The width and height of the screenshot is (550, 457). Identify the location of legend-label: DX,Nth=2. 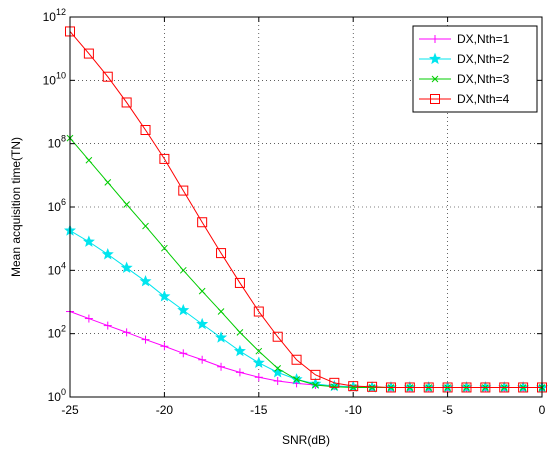
(483, 59).